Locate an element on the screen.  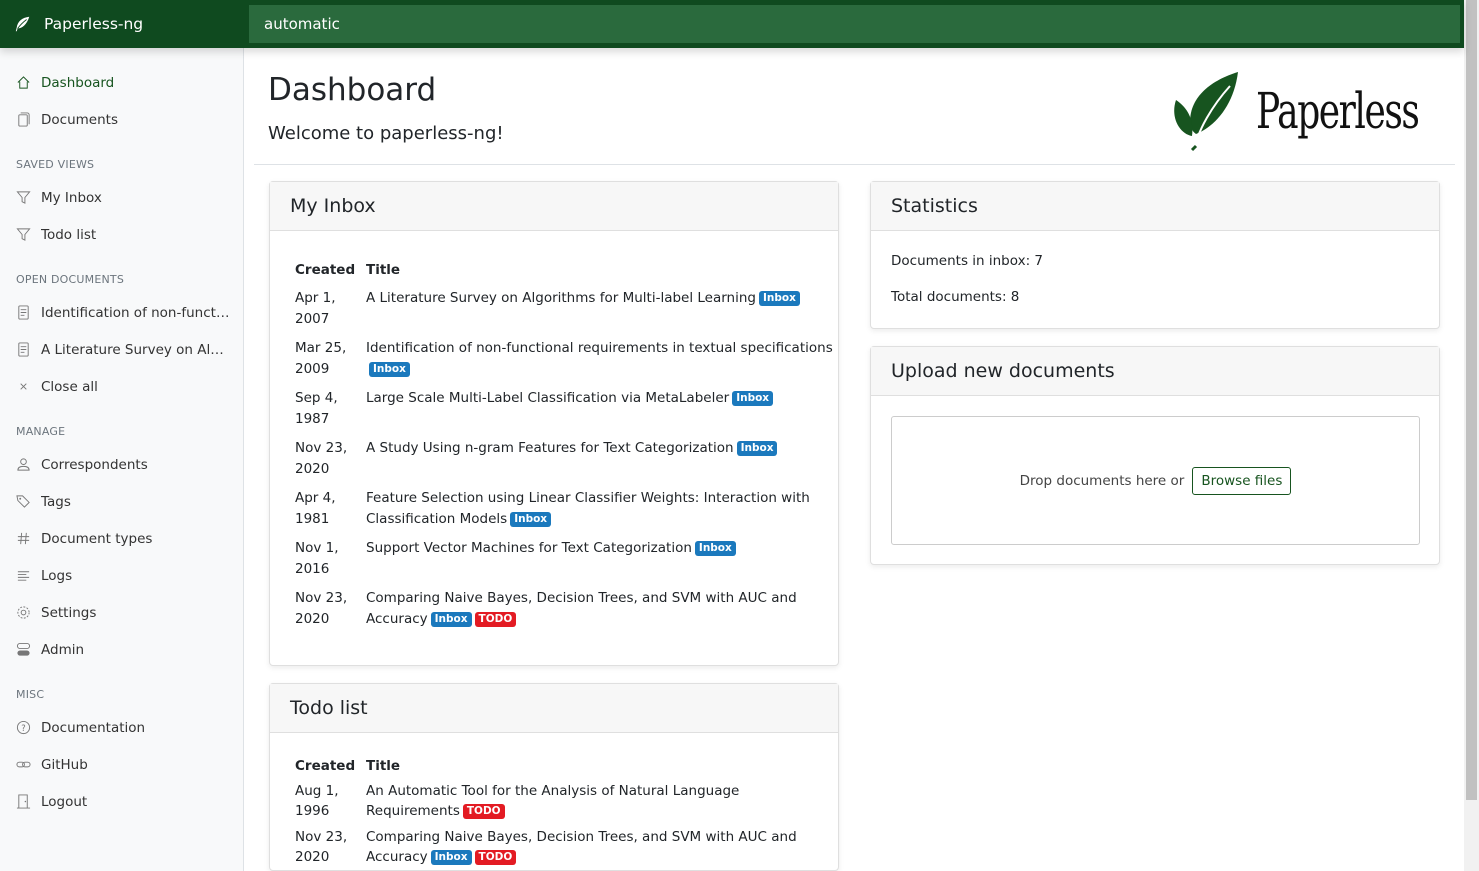
gear-icon is located at coordinates (23, 612).